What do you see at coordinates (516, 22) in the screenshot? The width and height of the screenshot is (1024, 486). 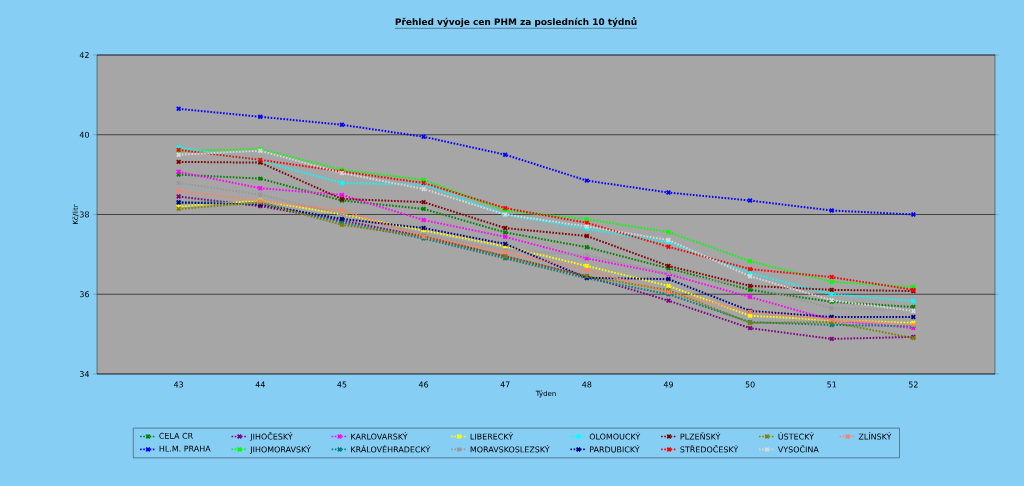 I see `chart-title: Přehled vývoje cen PHM za posledních 10 týdnů` at bounding box center [516, 22].